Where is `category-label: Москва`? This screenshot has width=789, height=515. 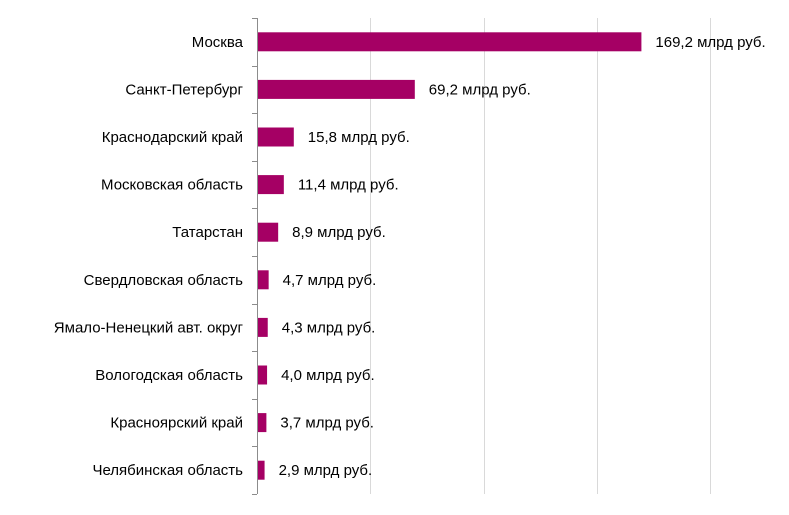
category-label: Москва is located at coordinates (218, 42).